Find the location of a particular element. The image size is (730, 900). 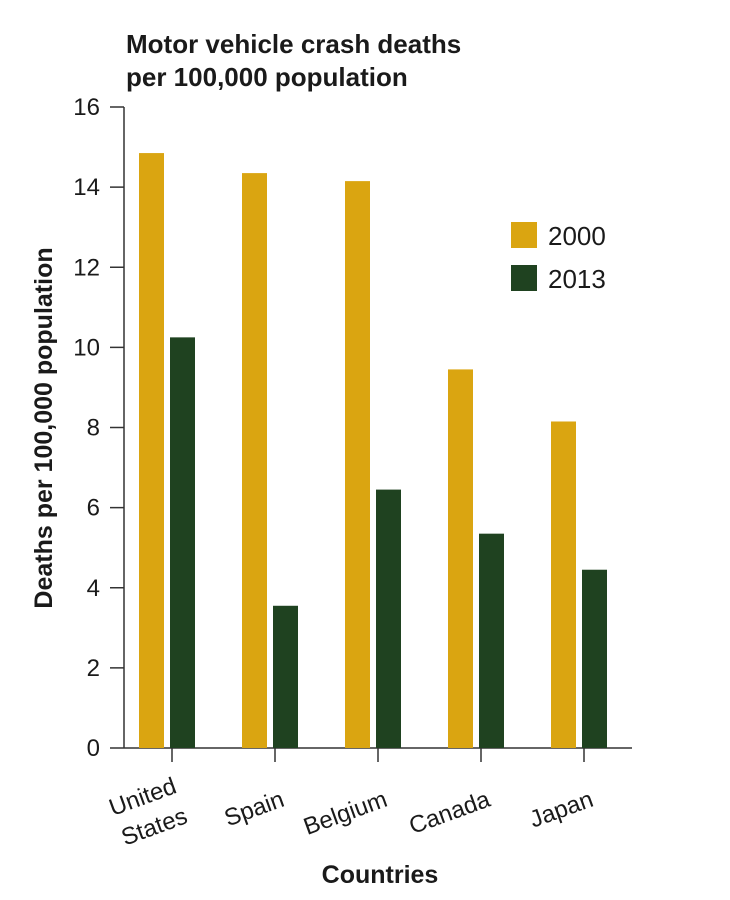

x-tick-label-line: Spain is located at coordinates (254, 809).